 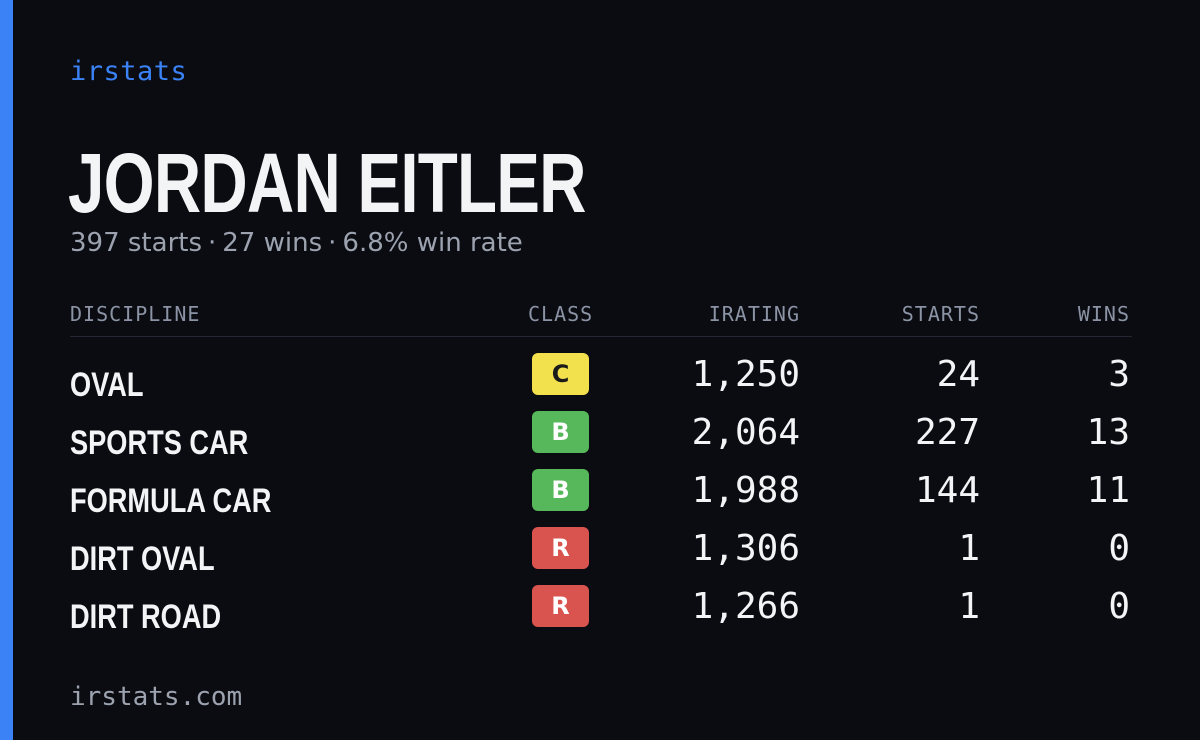 What do you see at coordinates (560, 374) in the screenshot?
I see `class-badge: C` at bounding box center [560, 374].